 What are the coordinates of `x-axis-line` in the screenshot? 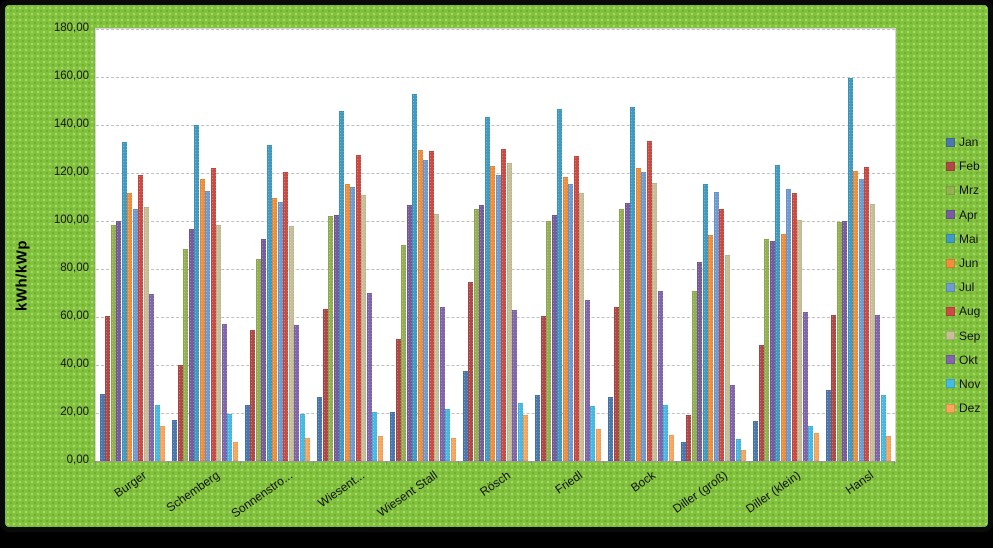 It's located at (495, 461).